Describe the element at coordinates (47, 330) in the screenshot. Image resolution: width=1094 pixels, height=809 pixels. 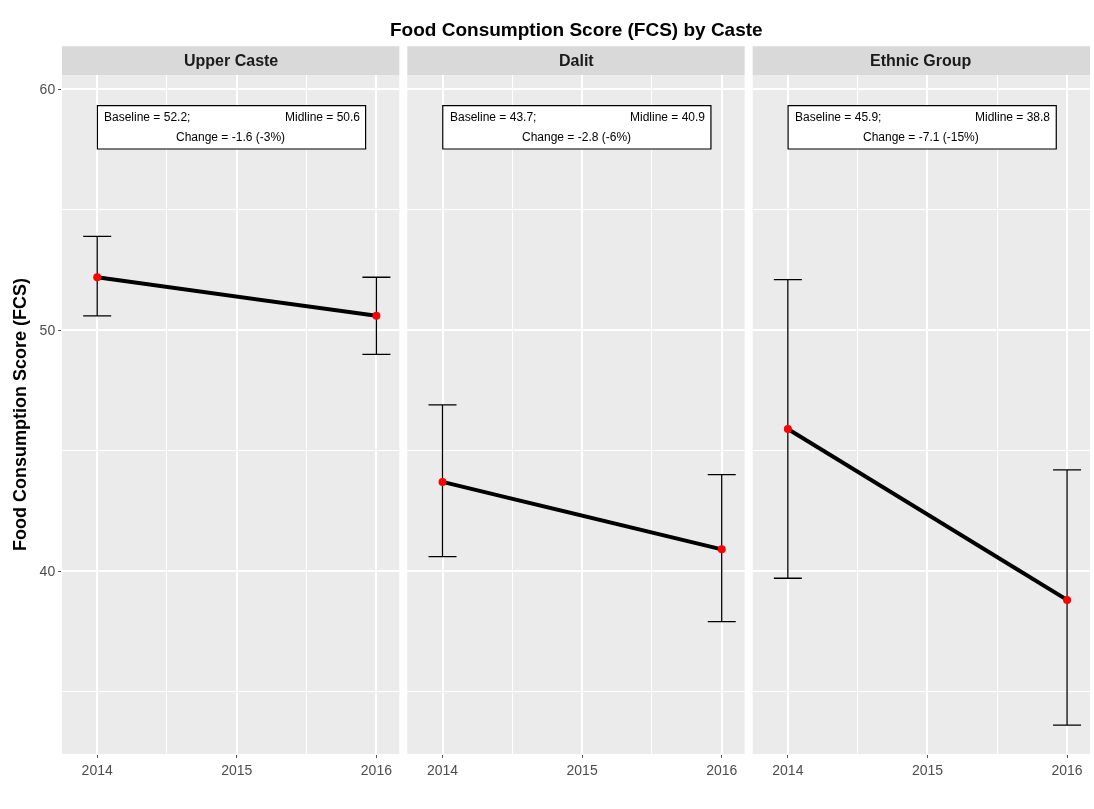
I see `y-tick-label: 50` at that location.